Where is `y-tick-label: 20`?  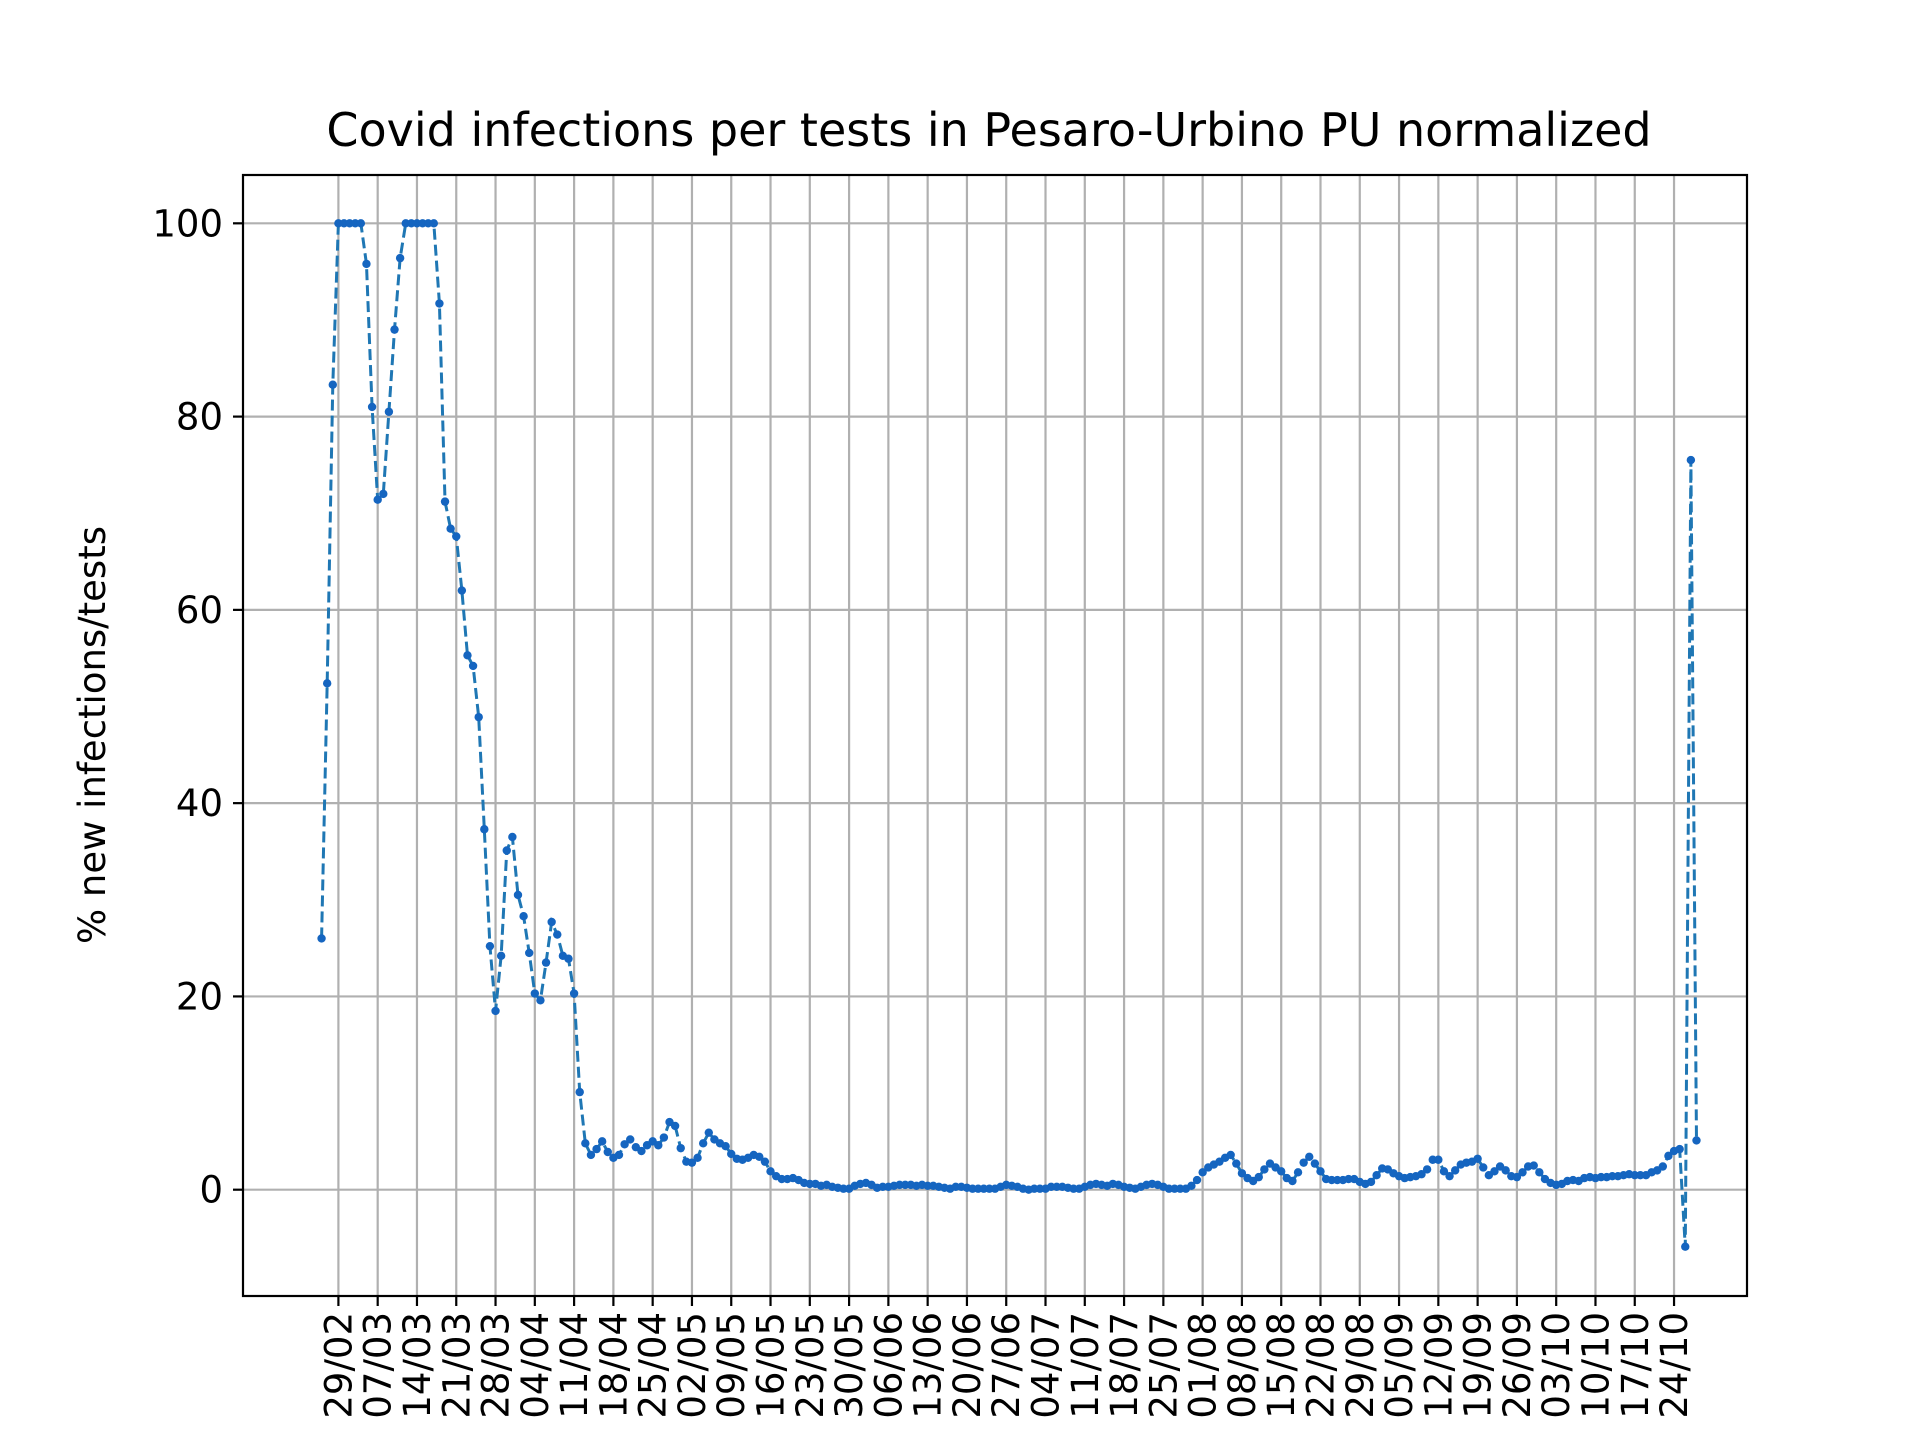 y-tick-label: 20 is located at coordinates (199, 996).